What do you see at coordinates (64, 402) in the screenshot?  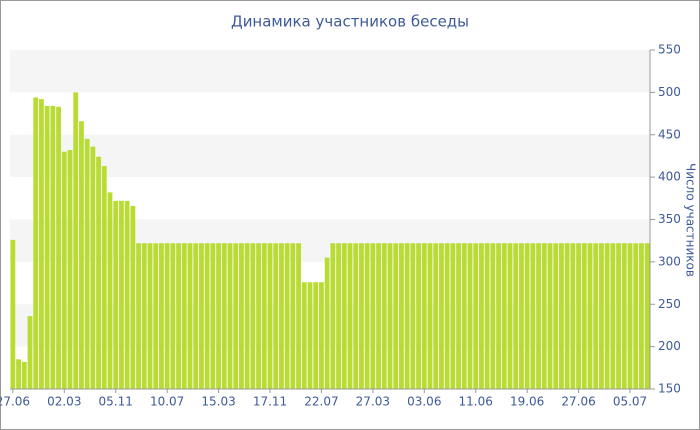 I see `x-tick-label: 02.03` at bounding box center [64, 402].